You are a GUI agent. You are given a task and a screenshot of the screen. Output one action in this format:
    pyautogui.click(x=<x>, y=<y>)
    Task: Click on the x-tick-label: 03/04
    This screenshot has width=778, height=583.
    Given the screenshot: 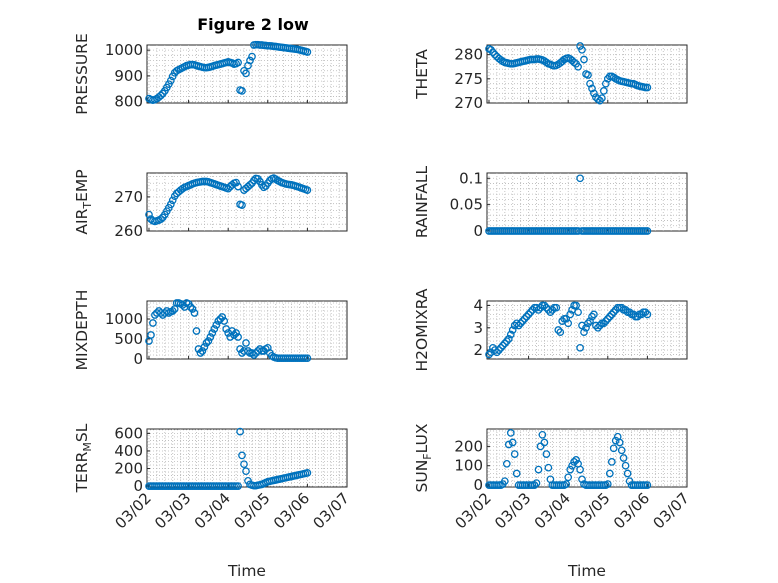 What is the action you would take?
    pyautogui.click(x=552, y=510)
    